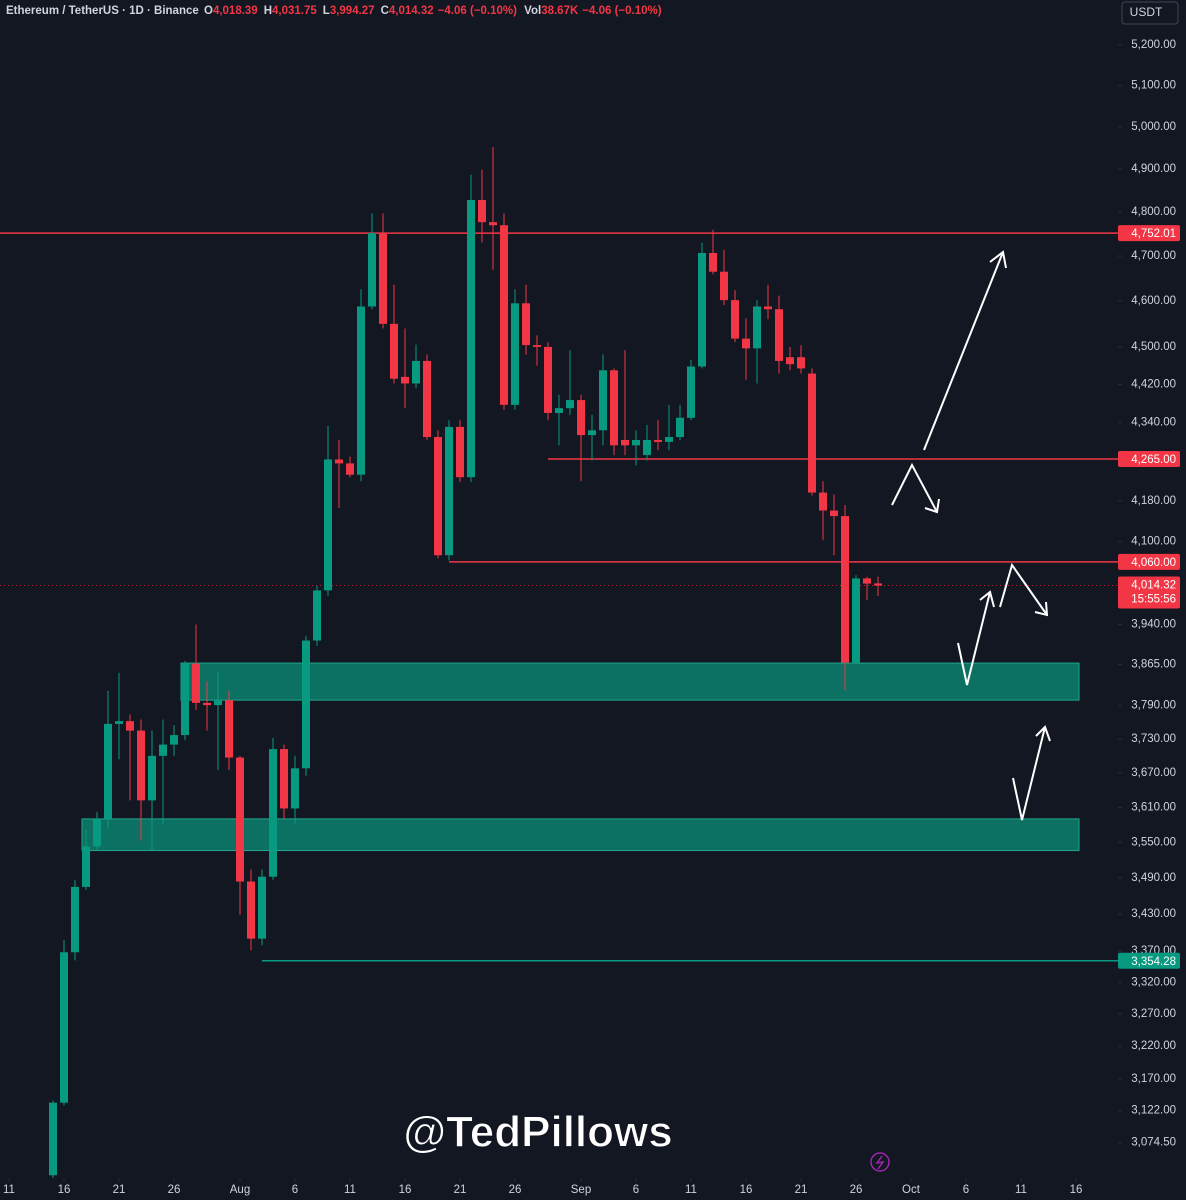 The width and height of the screenshot is (1186, 1200). Describe the element at coordinates (268, 11) in the screenshot. I see `ohlc-key: H` at that location.